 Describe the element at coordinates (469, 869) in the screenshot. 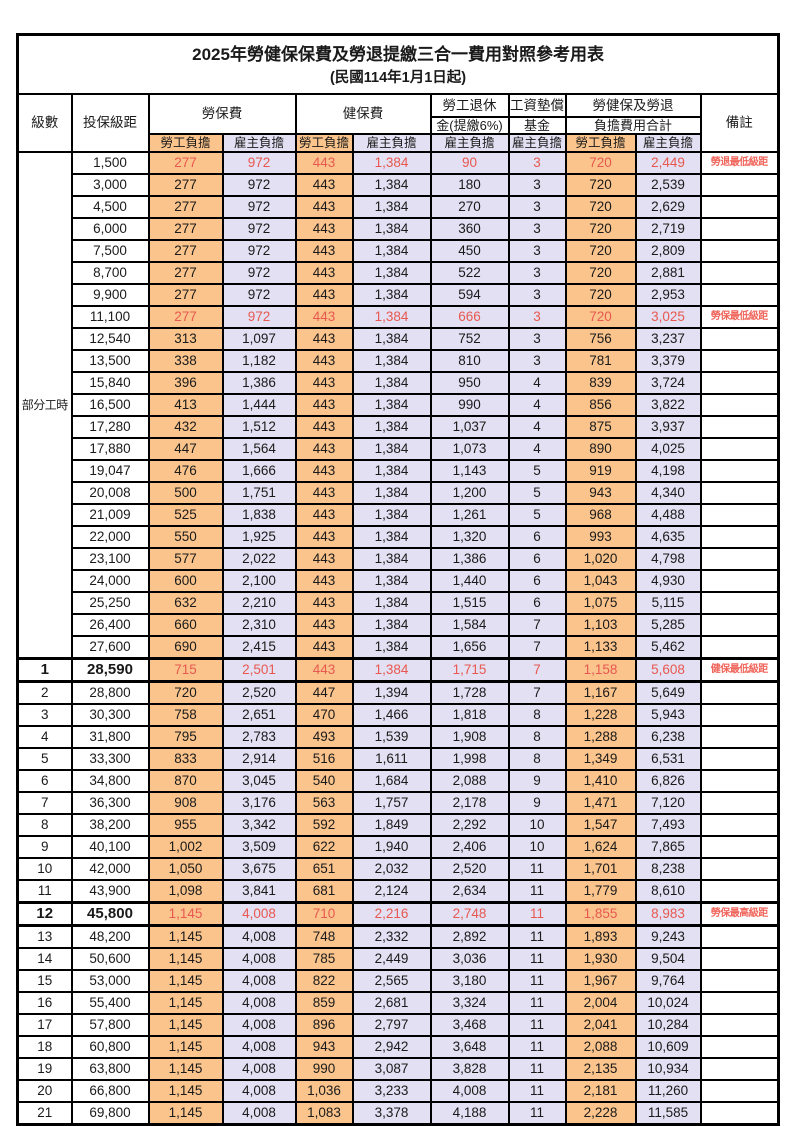

I see `pension-employer-cell: 2,520` at that location.